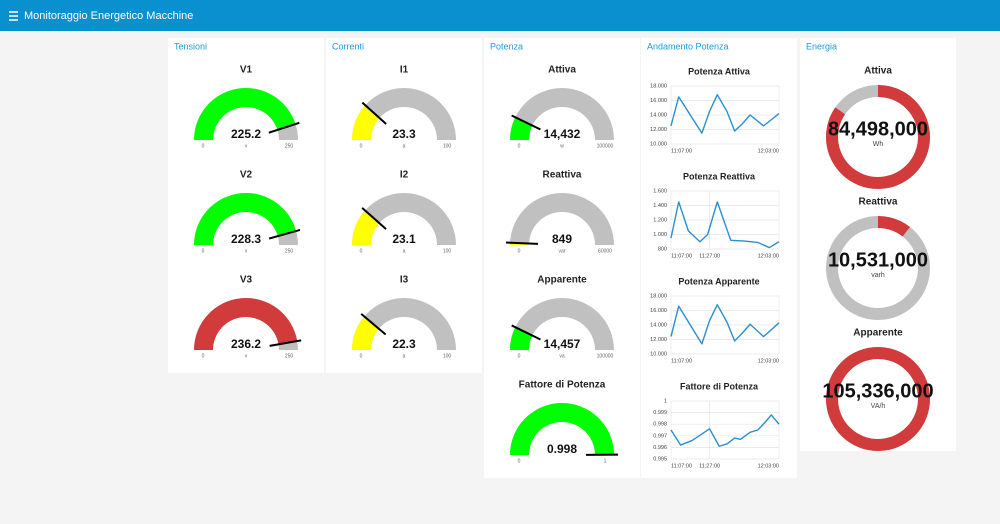  I want to click on chart-title: Potenza Attiva, so click(719, 71).